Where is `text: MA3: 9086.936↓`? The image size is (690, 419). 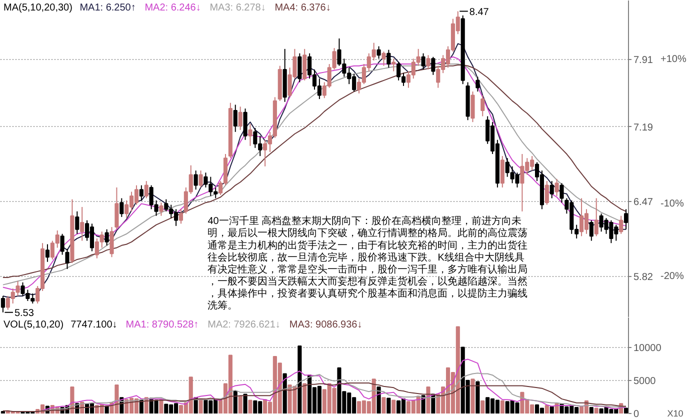
text: MA3: 9086.936↓ is located at coordinates (325, 325).